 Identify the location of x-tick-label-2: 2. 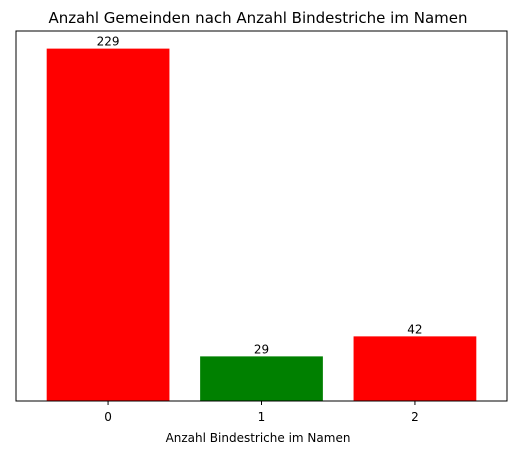
(415, 417).